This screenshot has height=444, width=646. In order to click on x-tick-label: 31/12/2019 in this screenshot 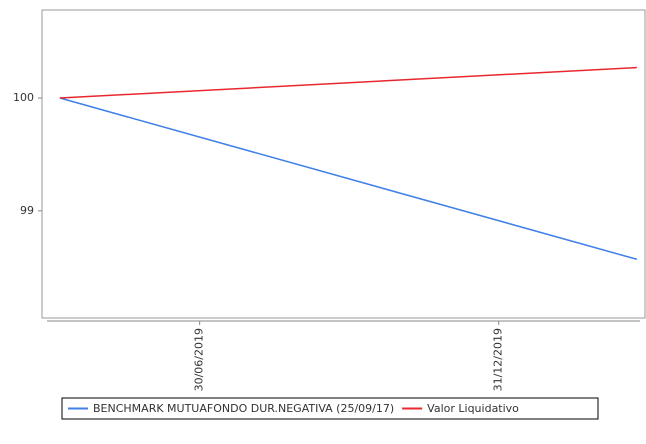, I will do `click(498, 359)`.